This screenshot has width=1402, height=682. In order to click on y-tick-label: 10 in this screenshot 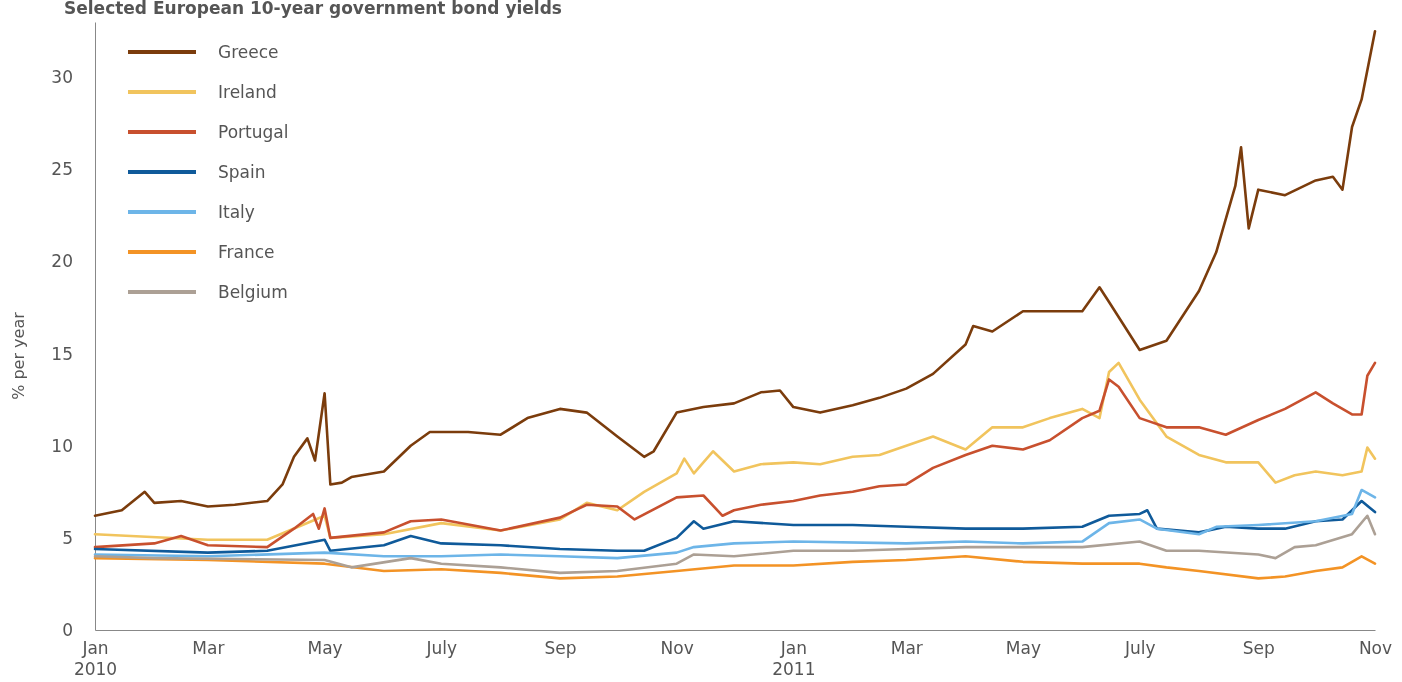, I will do `click(62, 445)`.